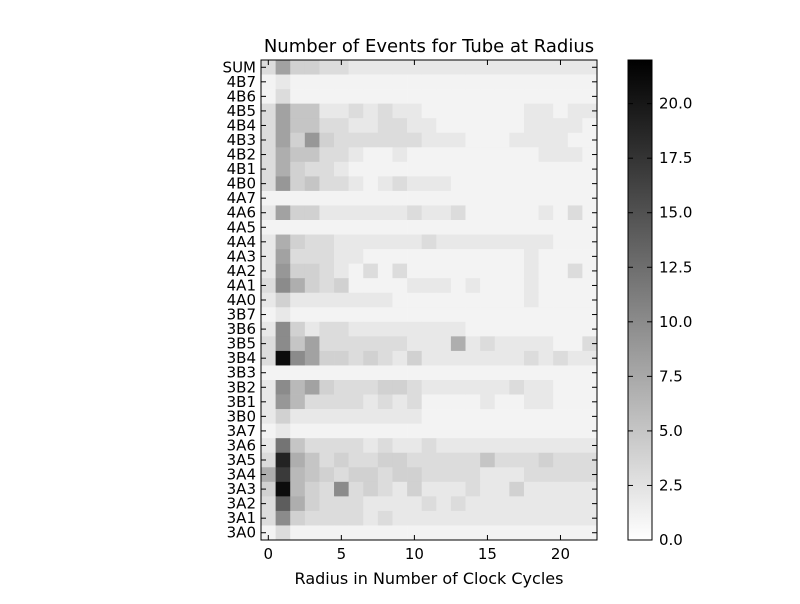 The height and width of the screenshot is (604, 800). What do you see at coordinates (241, 402) in the screenshot?
I see `y-tick-label: 3B1` at bounding box center [241, 402].